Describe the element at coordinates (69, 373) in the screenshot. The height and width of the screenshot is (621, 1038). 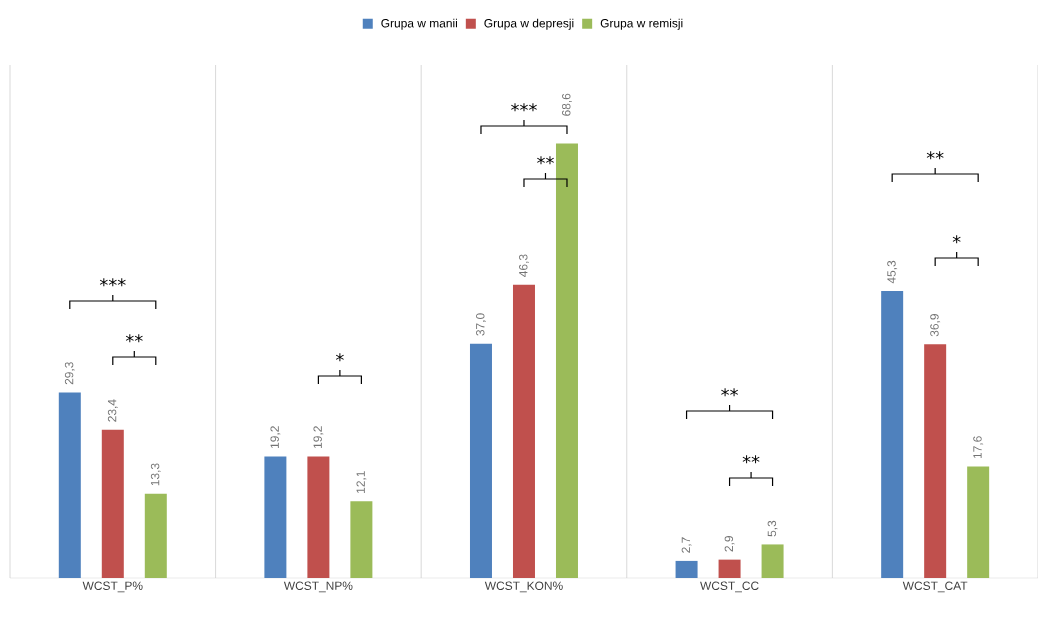
I see `data-label: 29,3` at that location.